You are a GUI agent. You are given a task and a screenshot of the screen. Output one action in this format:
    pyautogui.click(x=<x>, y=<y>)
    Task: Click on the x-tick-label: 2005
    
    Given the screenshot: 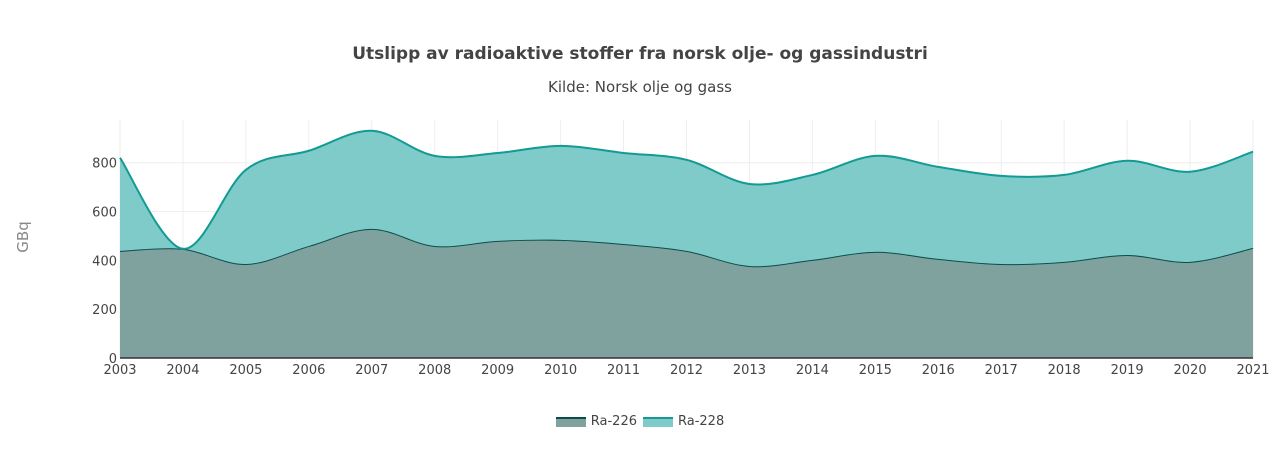 What is the action you would take?
    pyautogui.click(x=245, y=370)
    